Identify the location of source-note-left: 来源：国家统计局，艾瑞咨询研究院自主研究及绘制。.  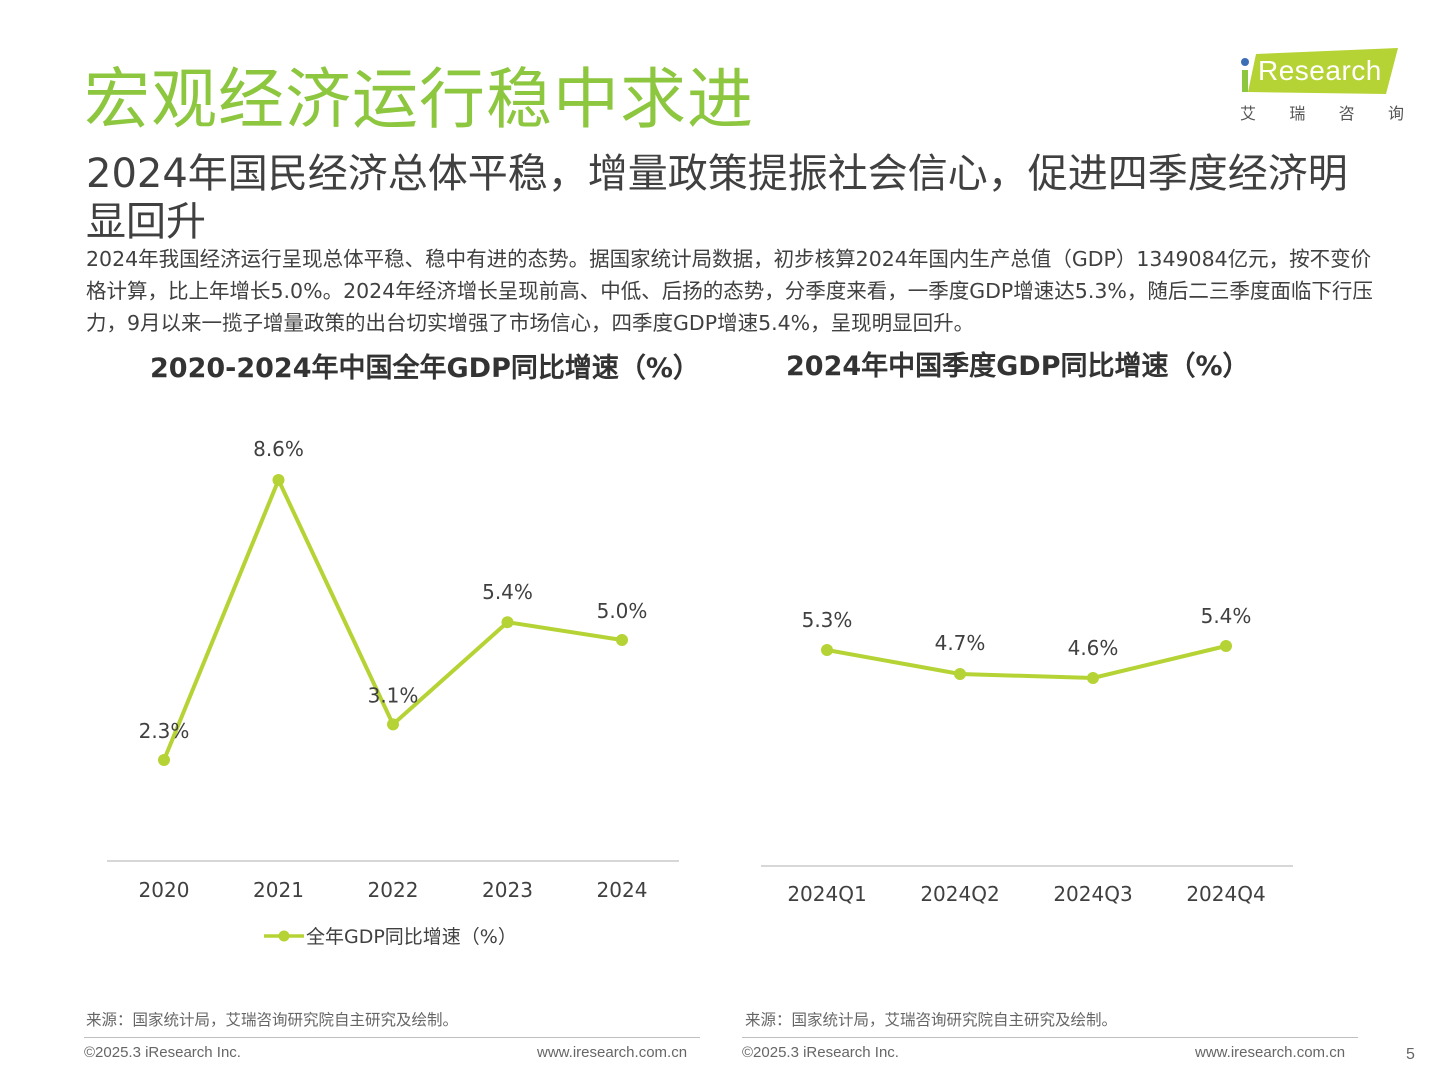
(272, 1020).